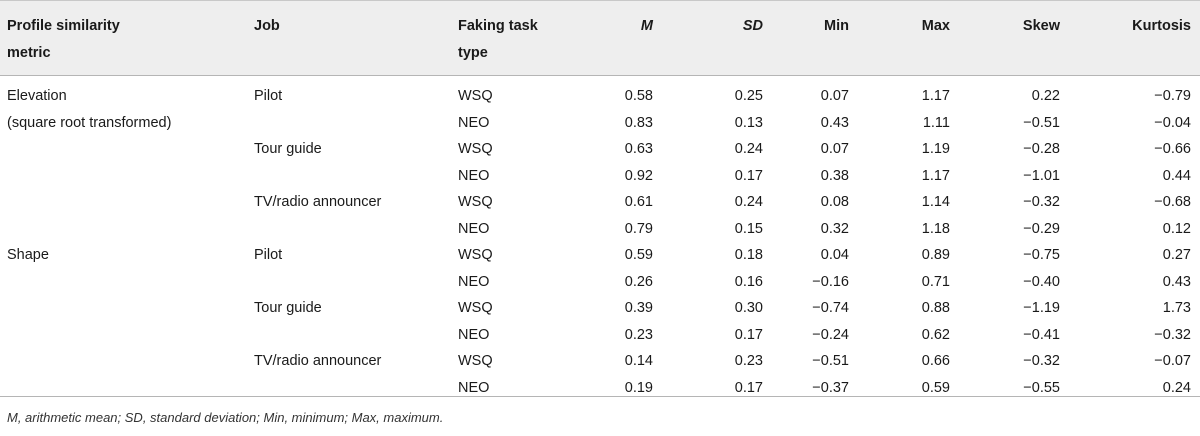 The image size is (1200, 436). Describe the element at coordinates (830, 334) in the screenshot. I see `min-cell: −0.24` at that location.